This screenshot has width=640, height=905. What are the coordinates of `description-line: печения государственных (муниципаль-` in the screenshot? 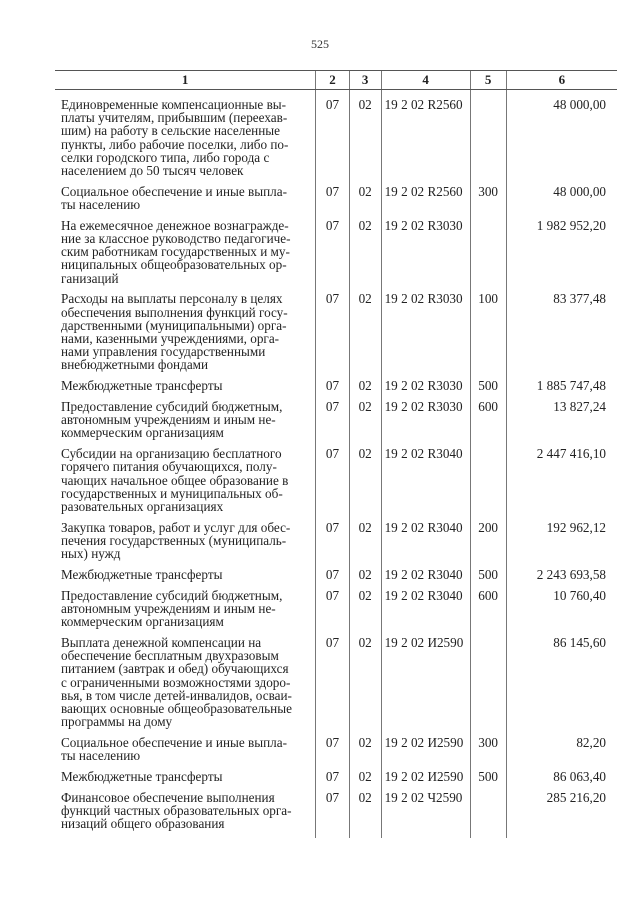 It's located at (174, 541).